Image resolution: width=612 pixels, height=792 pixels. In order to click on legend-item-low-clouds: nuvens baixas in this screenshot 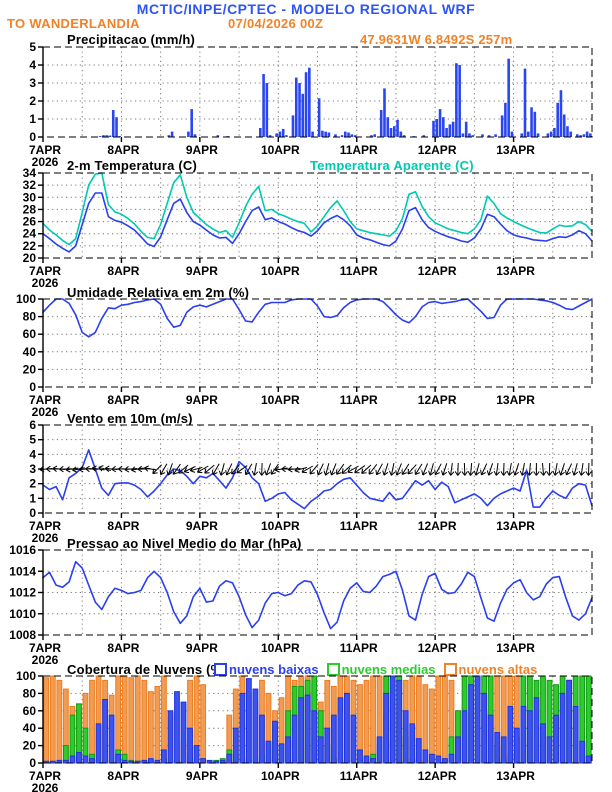, I will do `click(266, 669)`.